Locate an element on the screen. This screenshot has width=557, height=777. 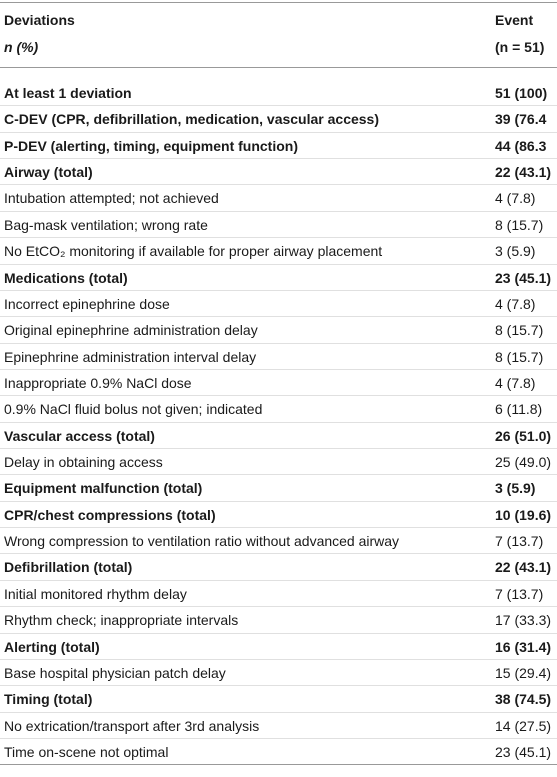
table-row: CPR/chest compressions (total) 10 (19.6) is located at coordinates (278, 515).